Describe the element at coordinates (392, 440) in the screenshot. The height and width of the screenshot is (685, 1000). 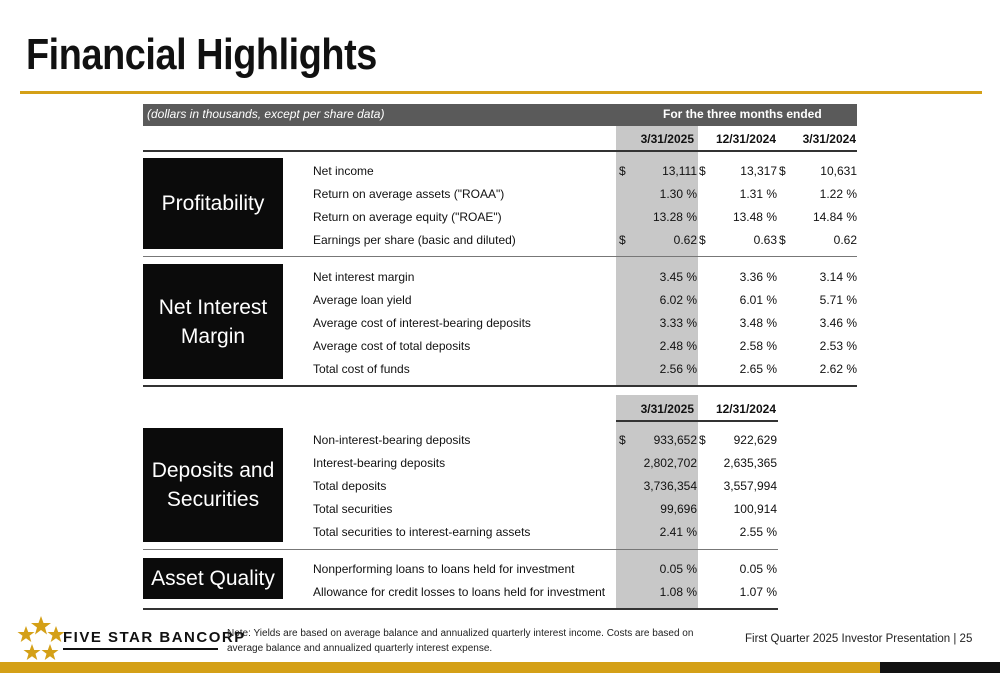
I see `row-label: Non-interest-bearing deposits` at that location.